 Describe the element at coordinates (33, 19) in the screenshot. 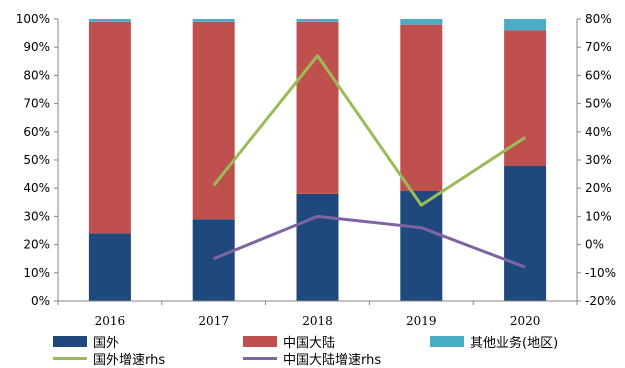

I see `left-tick-label: 100%` at that location.